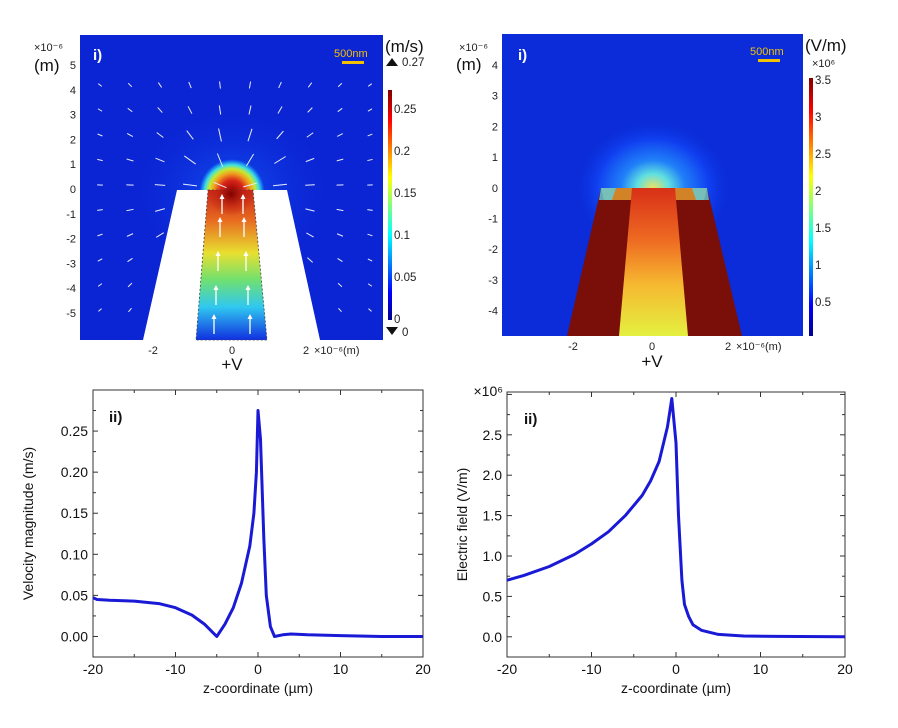  I want to click on scale-bar, so click(769, 60).